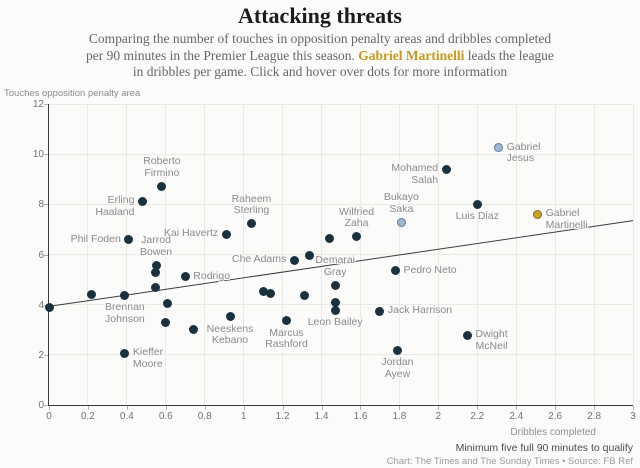 Image resolution: width=640 pixels, height=468 pixels. I want to click on dot-leon-bailey, so click(335, 310).